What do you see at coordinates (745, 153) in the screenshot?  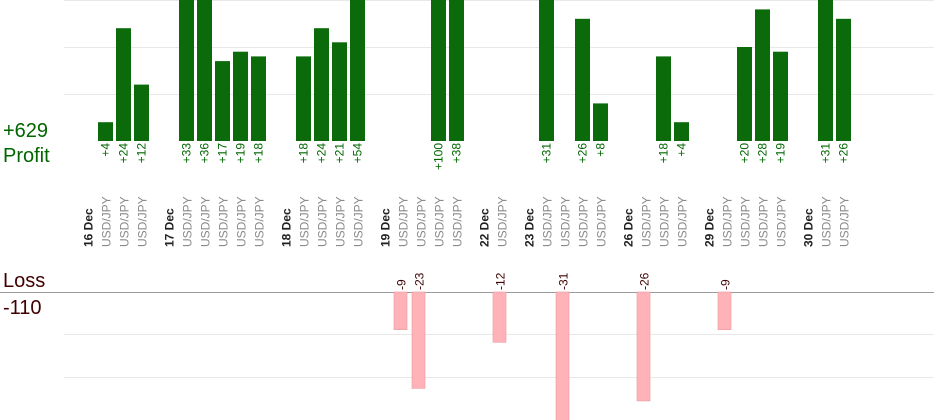 I see `profit-value-label: +20` at bounding box center [745, 153].